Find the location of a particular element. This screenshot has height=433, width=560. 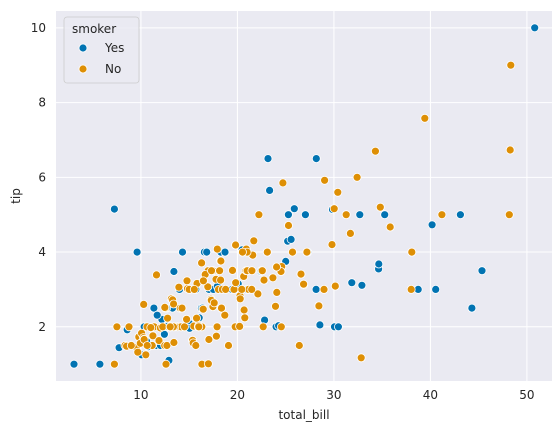

y-tick-label: 4 is located at coordinates (42, 252).